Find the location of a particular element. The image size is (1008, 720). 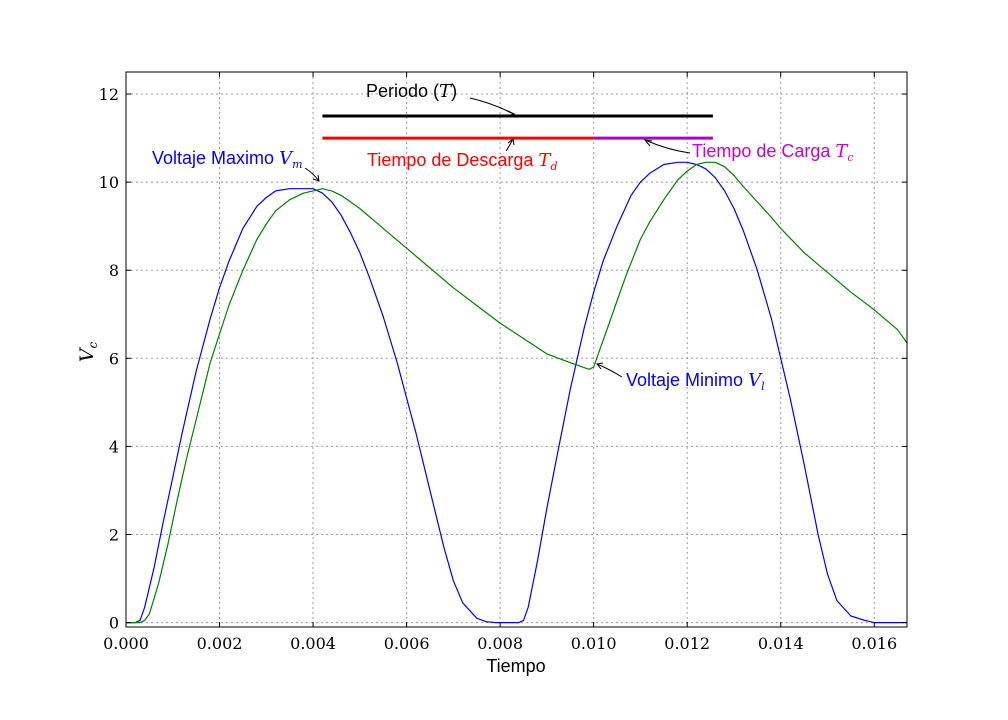

y-tick-label: 0 is located at coordinates (114, 623).